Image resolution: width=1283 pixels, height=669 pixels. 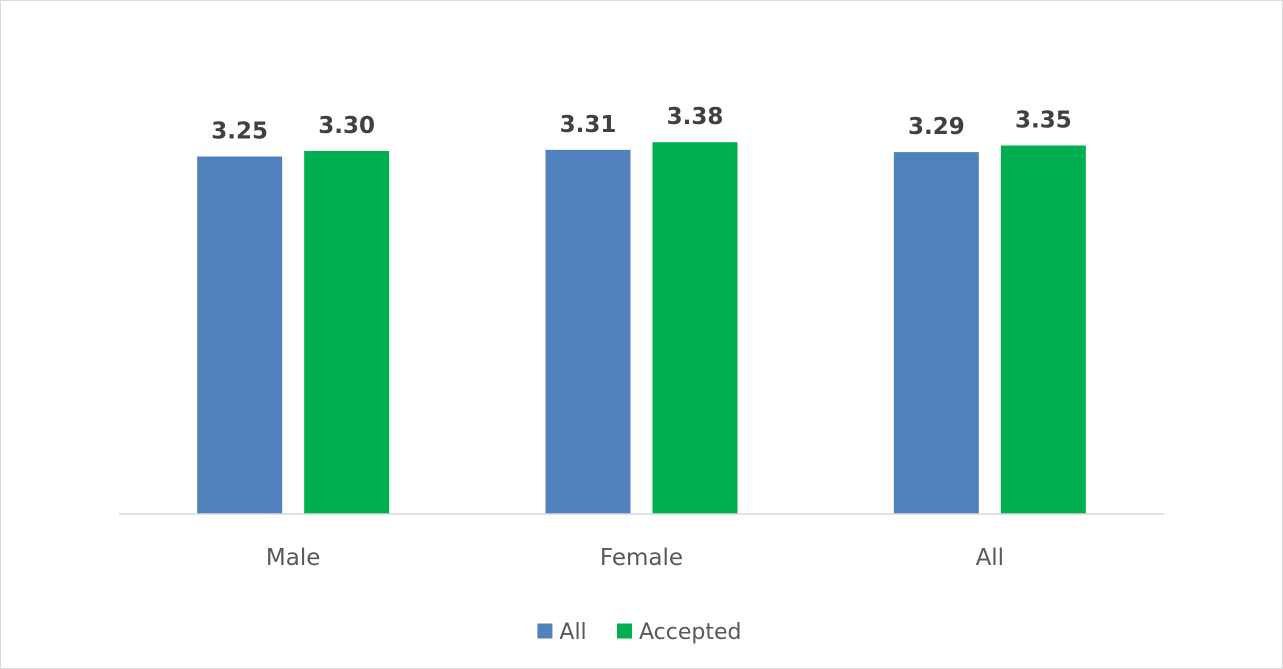 What do you see at coordinates (588, 331) in the screenshot?
I see `bar-female-all` at bounding box center [588, 331].